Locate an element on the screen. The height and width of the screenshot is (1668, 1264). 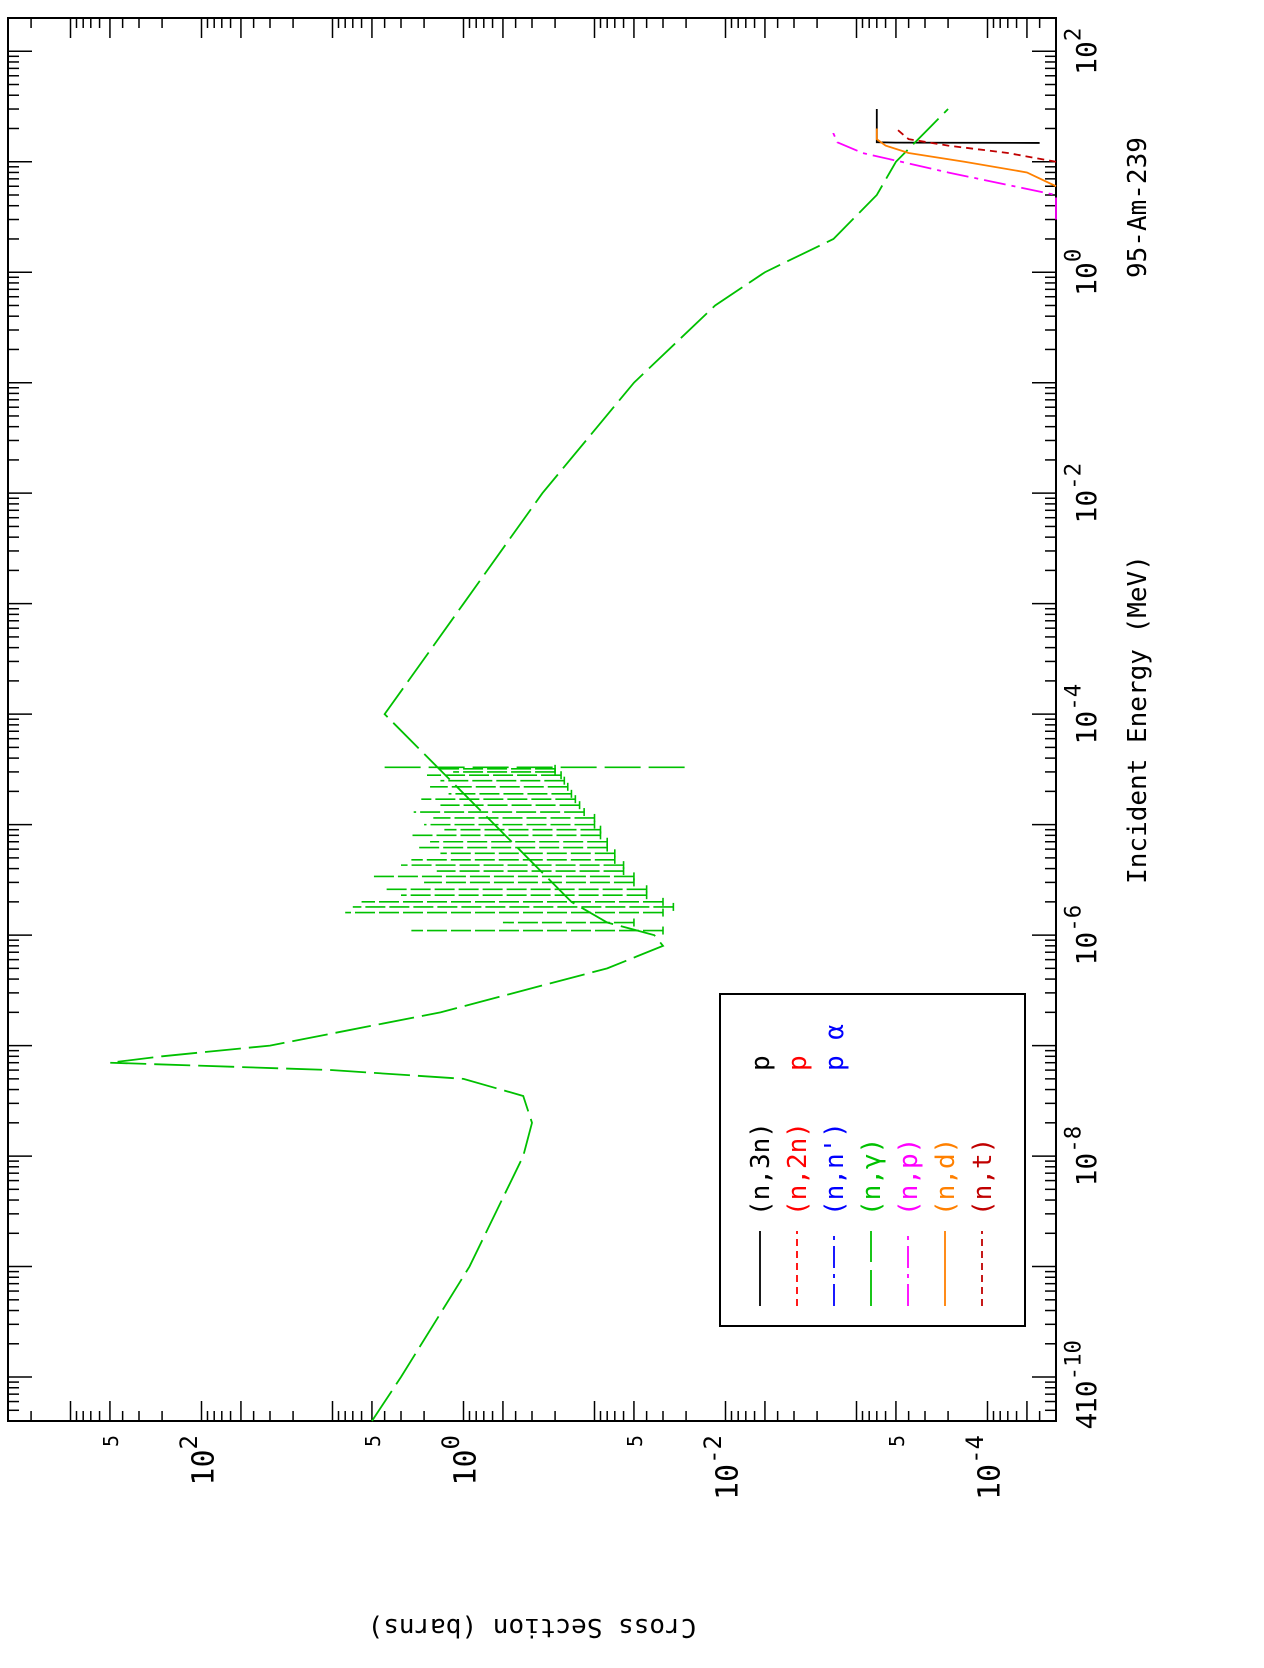
x-axis-label: Incident Energy (MeV) is located at coordinates (1138, 719).